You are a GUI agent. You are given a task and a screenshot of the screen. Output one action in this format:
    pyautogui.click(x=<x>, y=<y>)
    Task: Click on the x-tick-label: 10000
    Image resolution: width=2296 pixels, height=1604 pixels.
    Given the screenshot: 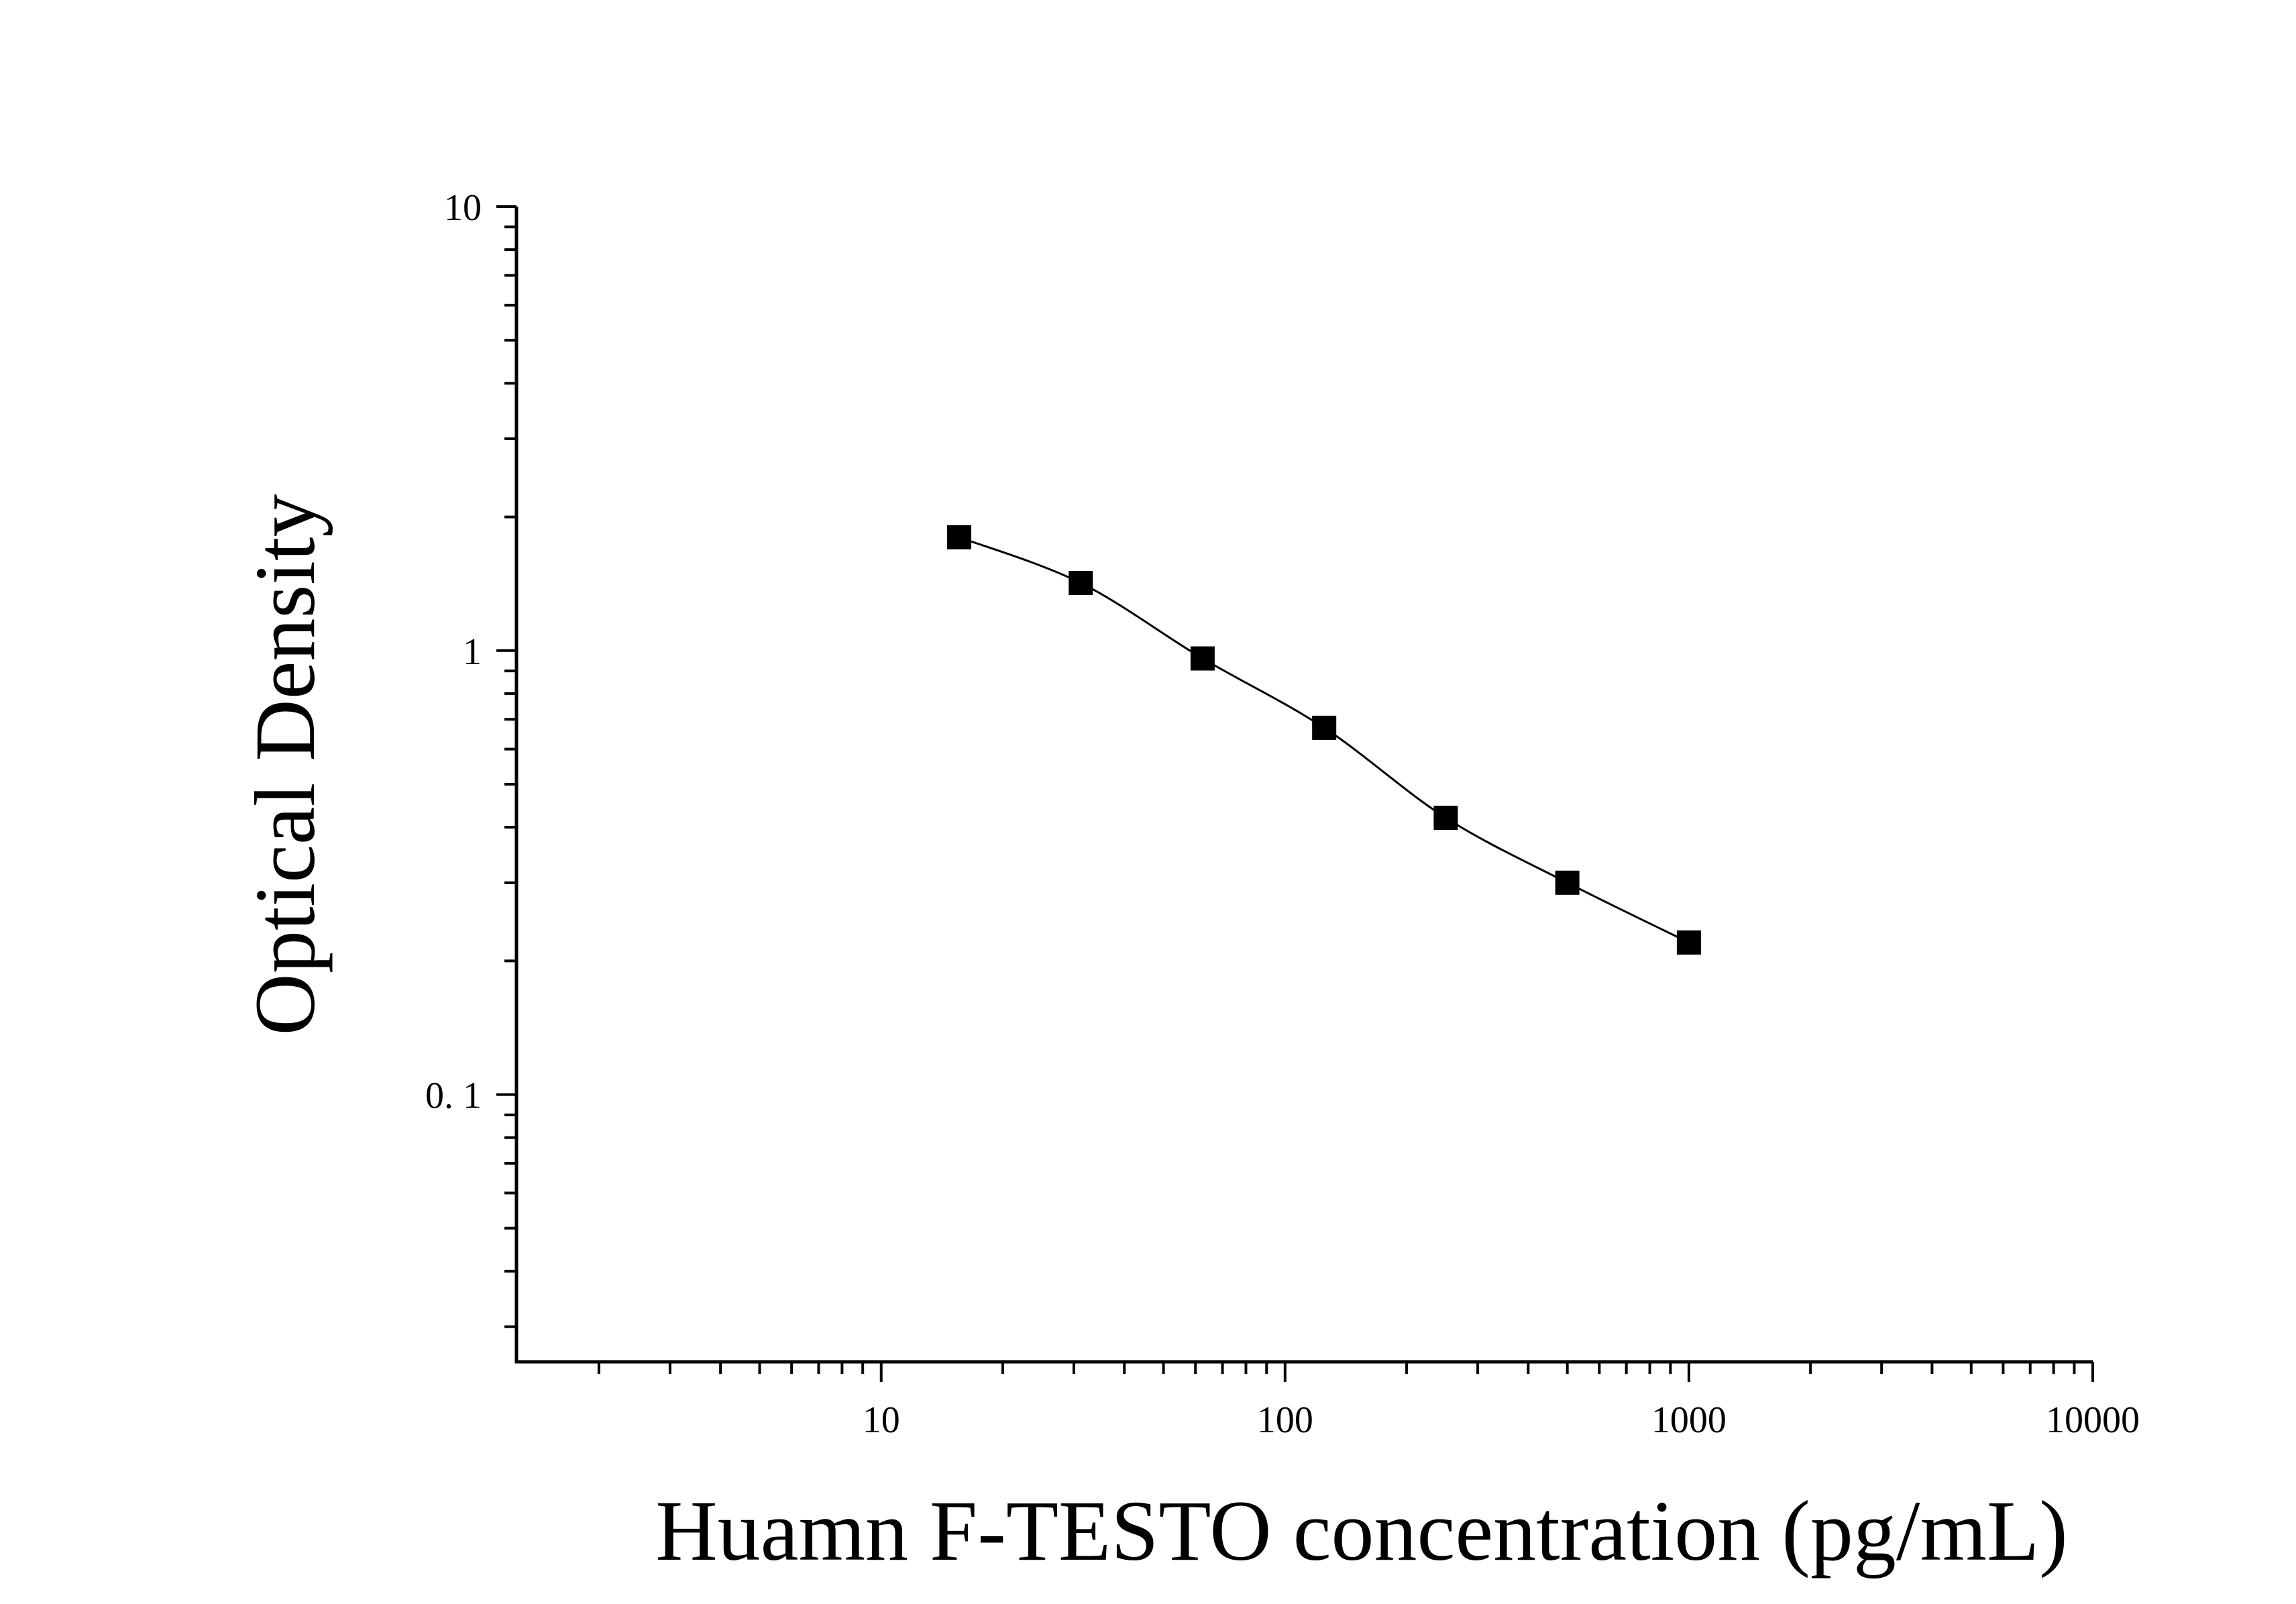 What is the action you would take?
    pyautogui.click(x=2093, y=1420)
    